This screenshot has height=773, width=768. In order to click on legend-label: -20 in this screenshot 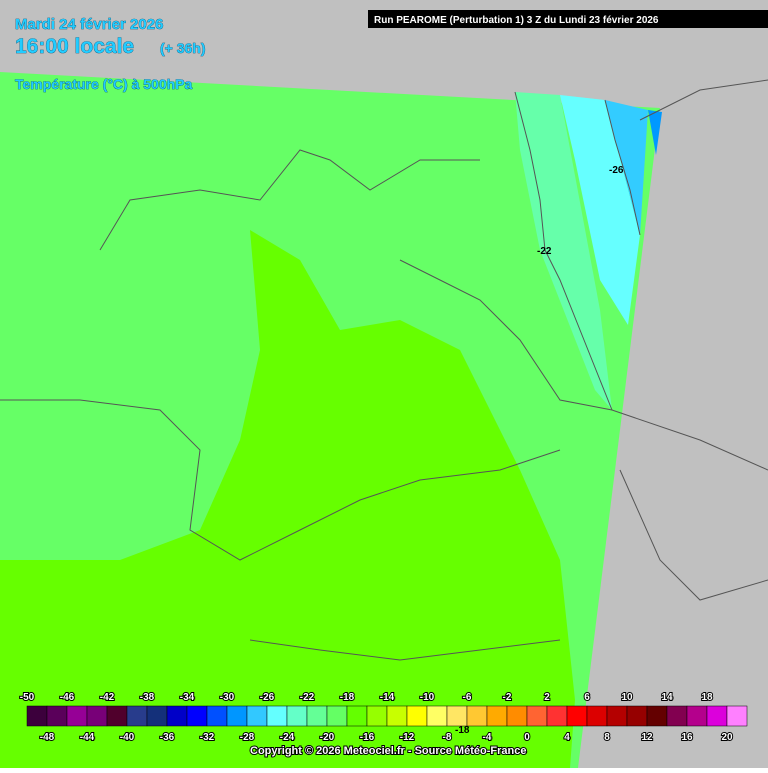, I will do `click(327, 737)`.